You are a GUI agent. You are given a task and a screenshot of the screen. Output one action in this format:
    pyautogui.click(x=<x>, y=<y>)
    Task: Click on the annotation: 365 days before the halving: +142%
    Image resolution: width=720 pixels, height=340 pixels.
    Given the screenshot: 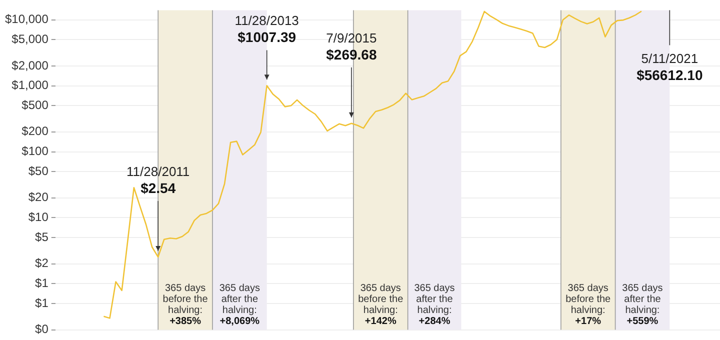 What is the action you would take?
    pyautogui.click(x=381, y=304)
    